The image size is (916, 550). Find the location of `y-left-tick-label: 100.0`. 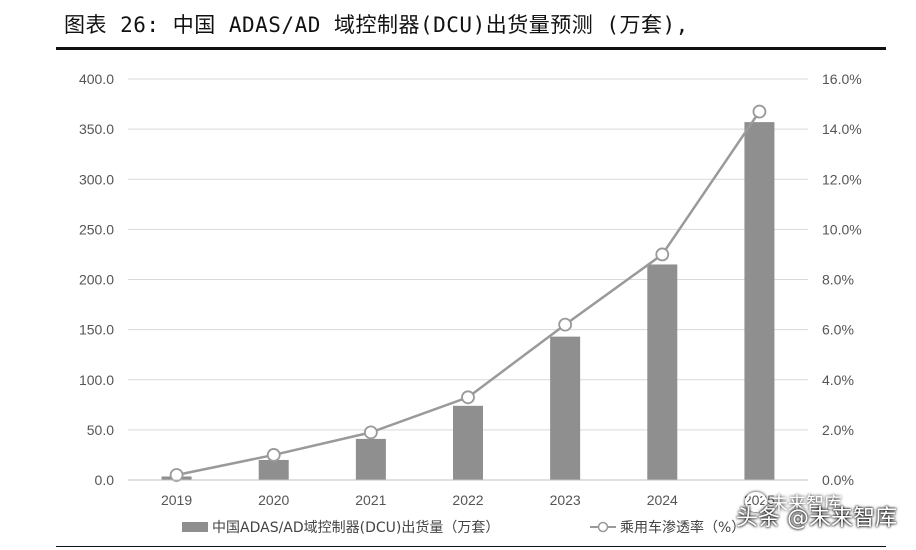

y-left-tick-label: 100.0 is located at coordinates (96, 380).